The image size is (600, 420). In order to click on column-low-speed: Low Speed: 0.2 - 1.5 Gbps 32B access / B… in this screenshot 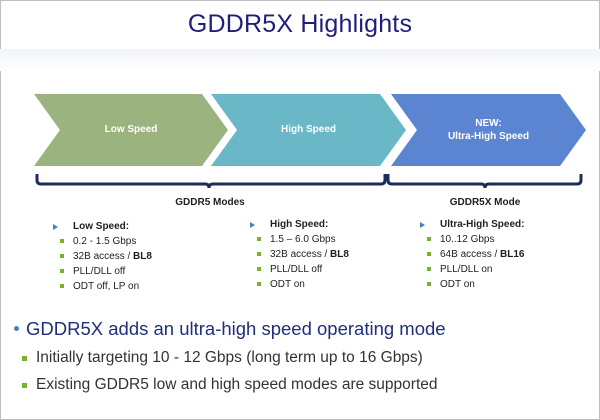, I will do `click(102, 257)`.